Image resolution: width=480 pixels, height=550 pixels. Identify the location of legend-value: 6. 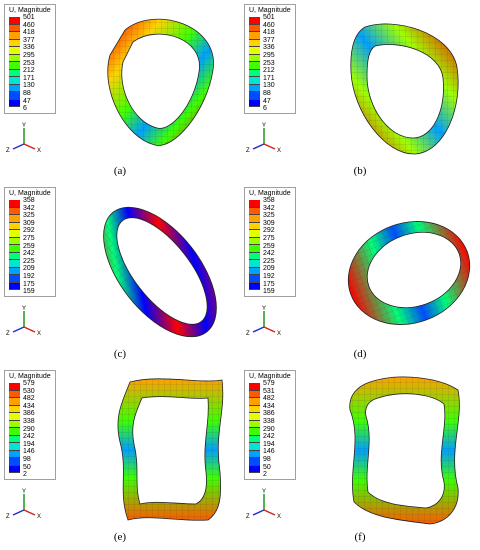
(265, 109).